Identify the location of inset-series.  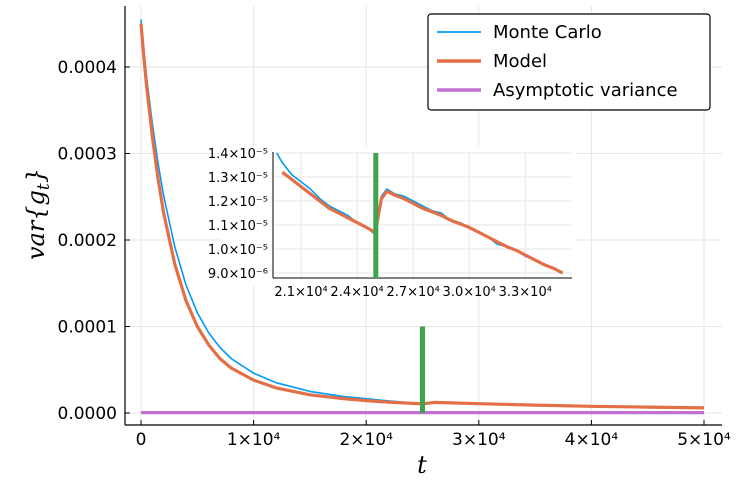
(420, 215).